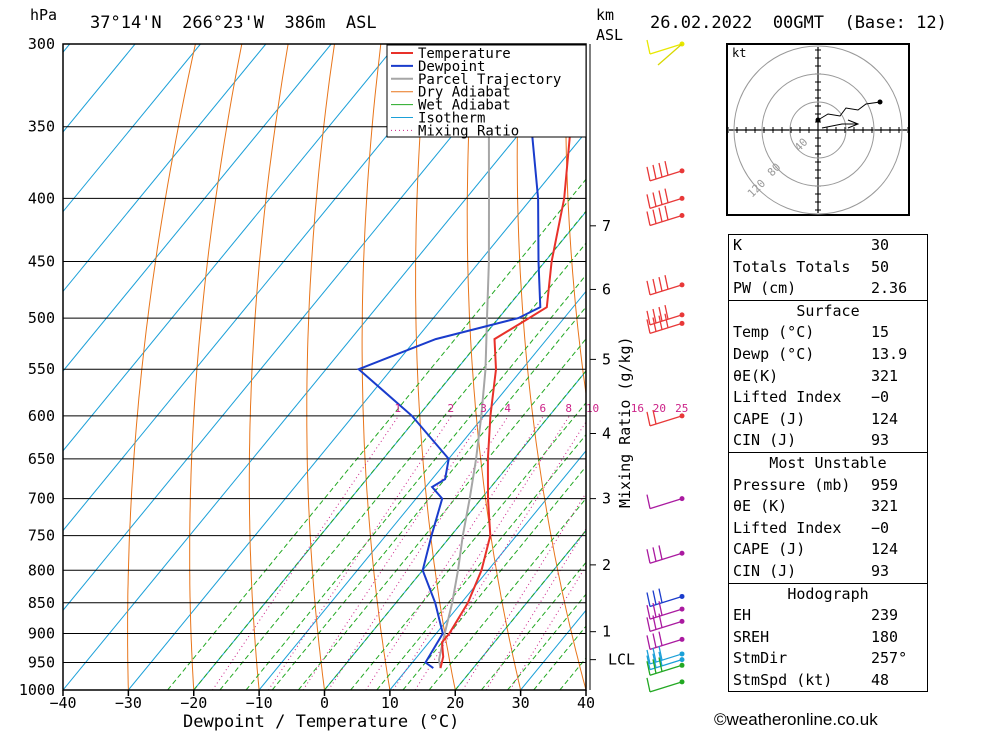 This screenshot has width=1000, height=733. What do you see at coordinates (765, 570) in the screenshot?
I see `most-unstable-key: CIN (J)` at bounding box center [765, 570].